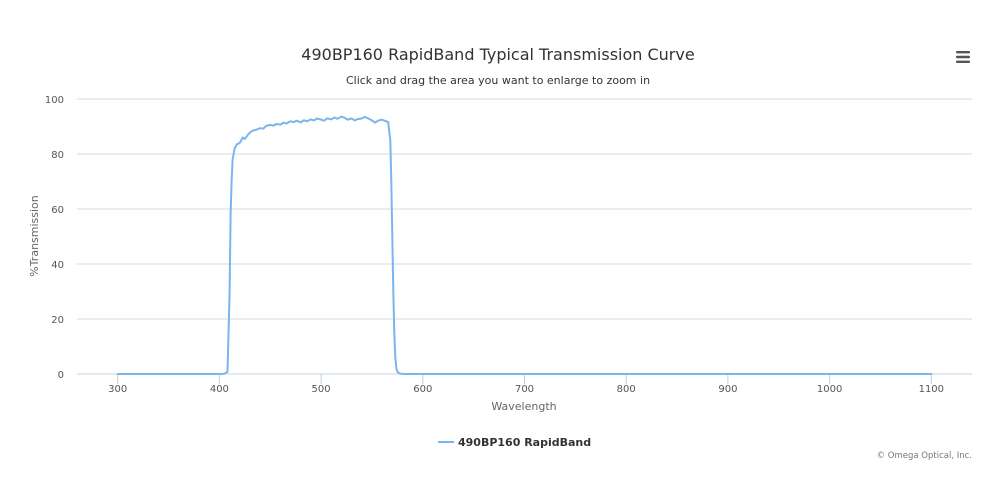 This screenshot has height=500, width=1000. I want to click on y-tick-label: 20, so click(57, 320).